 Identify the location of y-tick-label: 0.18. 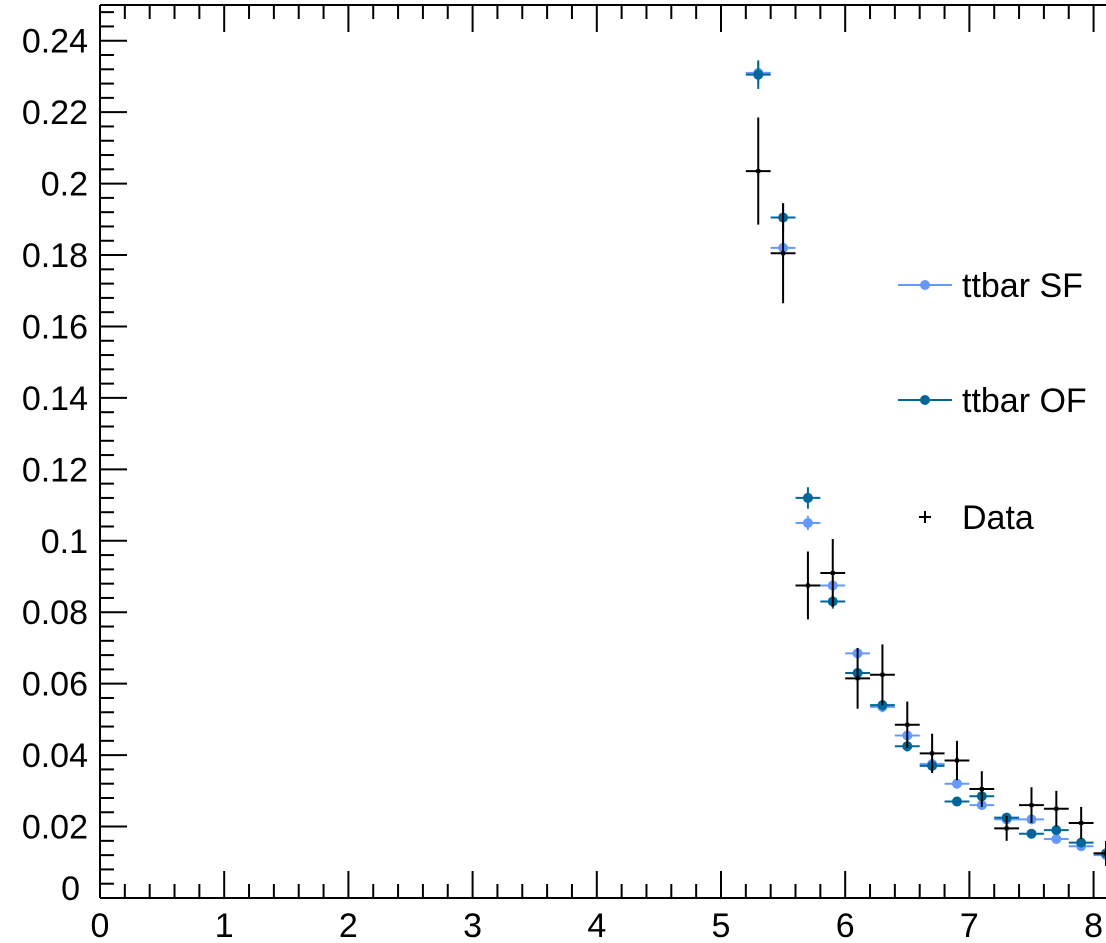
(55, 256).